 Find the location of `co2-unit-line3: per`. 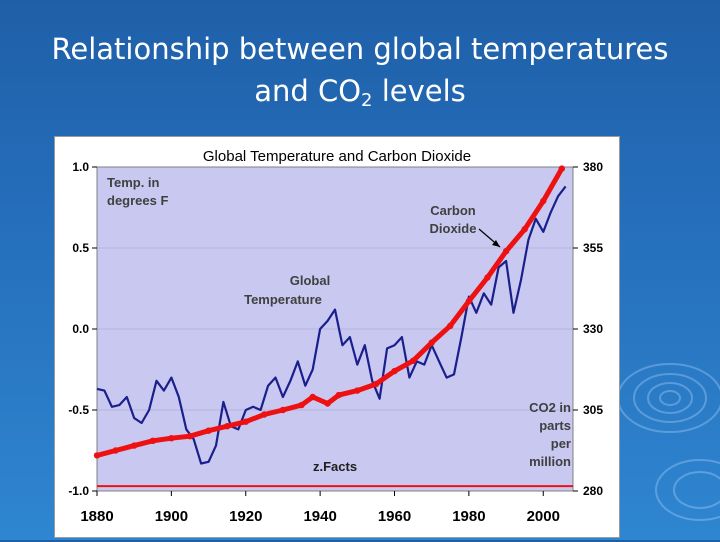

co2-unit-line3: per is located at coordinates (561, 443).